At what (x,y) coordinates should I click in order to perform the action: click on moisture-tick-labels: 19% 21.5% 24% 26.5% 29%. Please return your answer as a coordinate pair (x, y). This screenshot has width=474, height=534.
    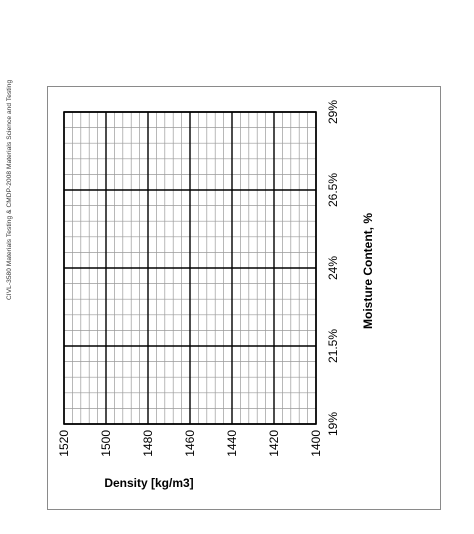
    Looking at the image, I should click on (333, 268).